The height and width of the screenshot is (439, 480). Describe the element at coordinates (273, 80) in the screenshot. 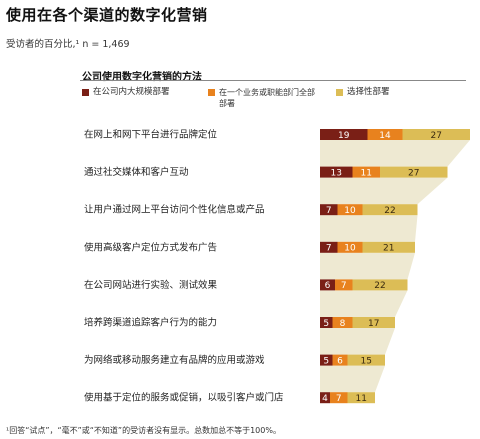

I see `chart-title-rule` at that location.